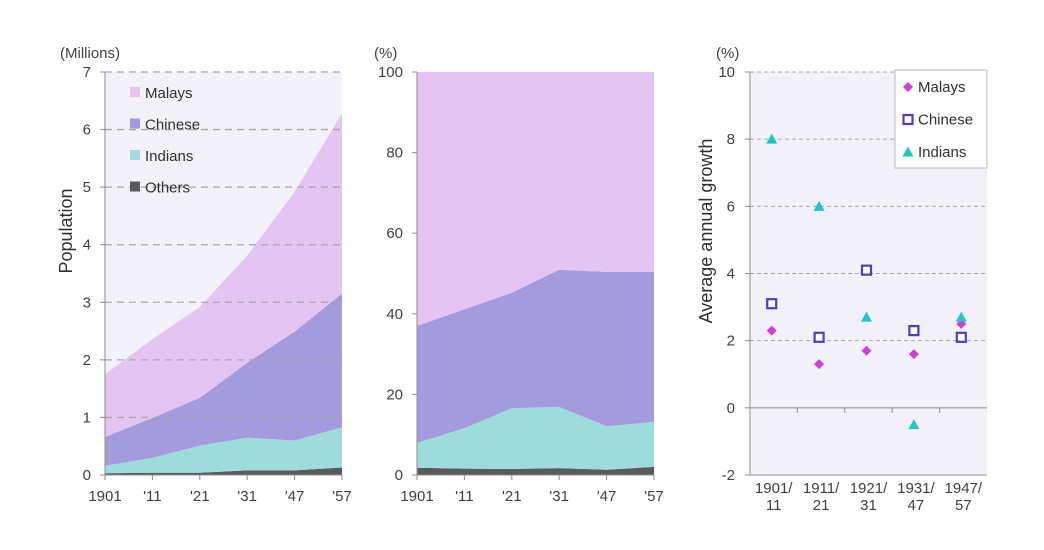 This screenshot has height=550, width=1044. Describe the element at coordinates (167, 188) in the screenshot. I see `legend-label-0-others: Others` at that location.